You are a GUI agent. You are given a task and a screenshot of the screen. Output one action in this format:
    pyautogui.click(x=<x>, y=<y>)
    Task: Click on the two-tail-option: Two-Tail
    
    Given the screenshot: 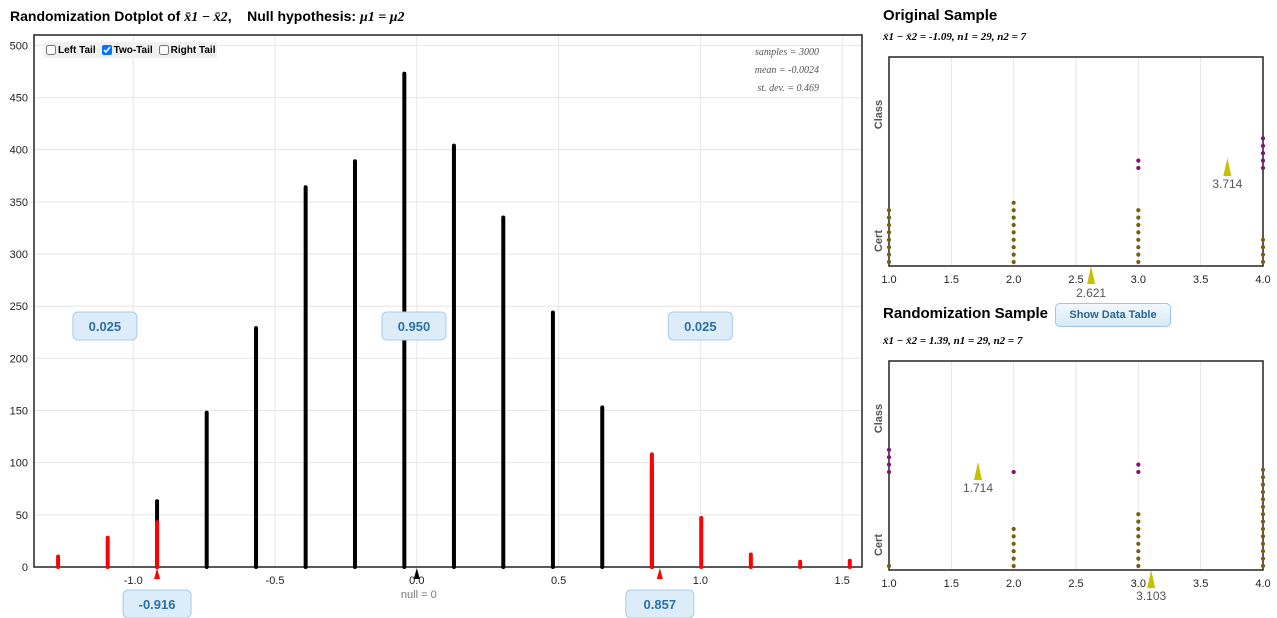 What is the action you would take?
    pyautogui.click(x=127, y=50)
    